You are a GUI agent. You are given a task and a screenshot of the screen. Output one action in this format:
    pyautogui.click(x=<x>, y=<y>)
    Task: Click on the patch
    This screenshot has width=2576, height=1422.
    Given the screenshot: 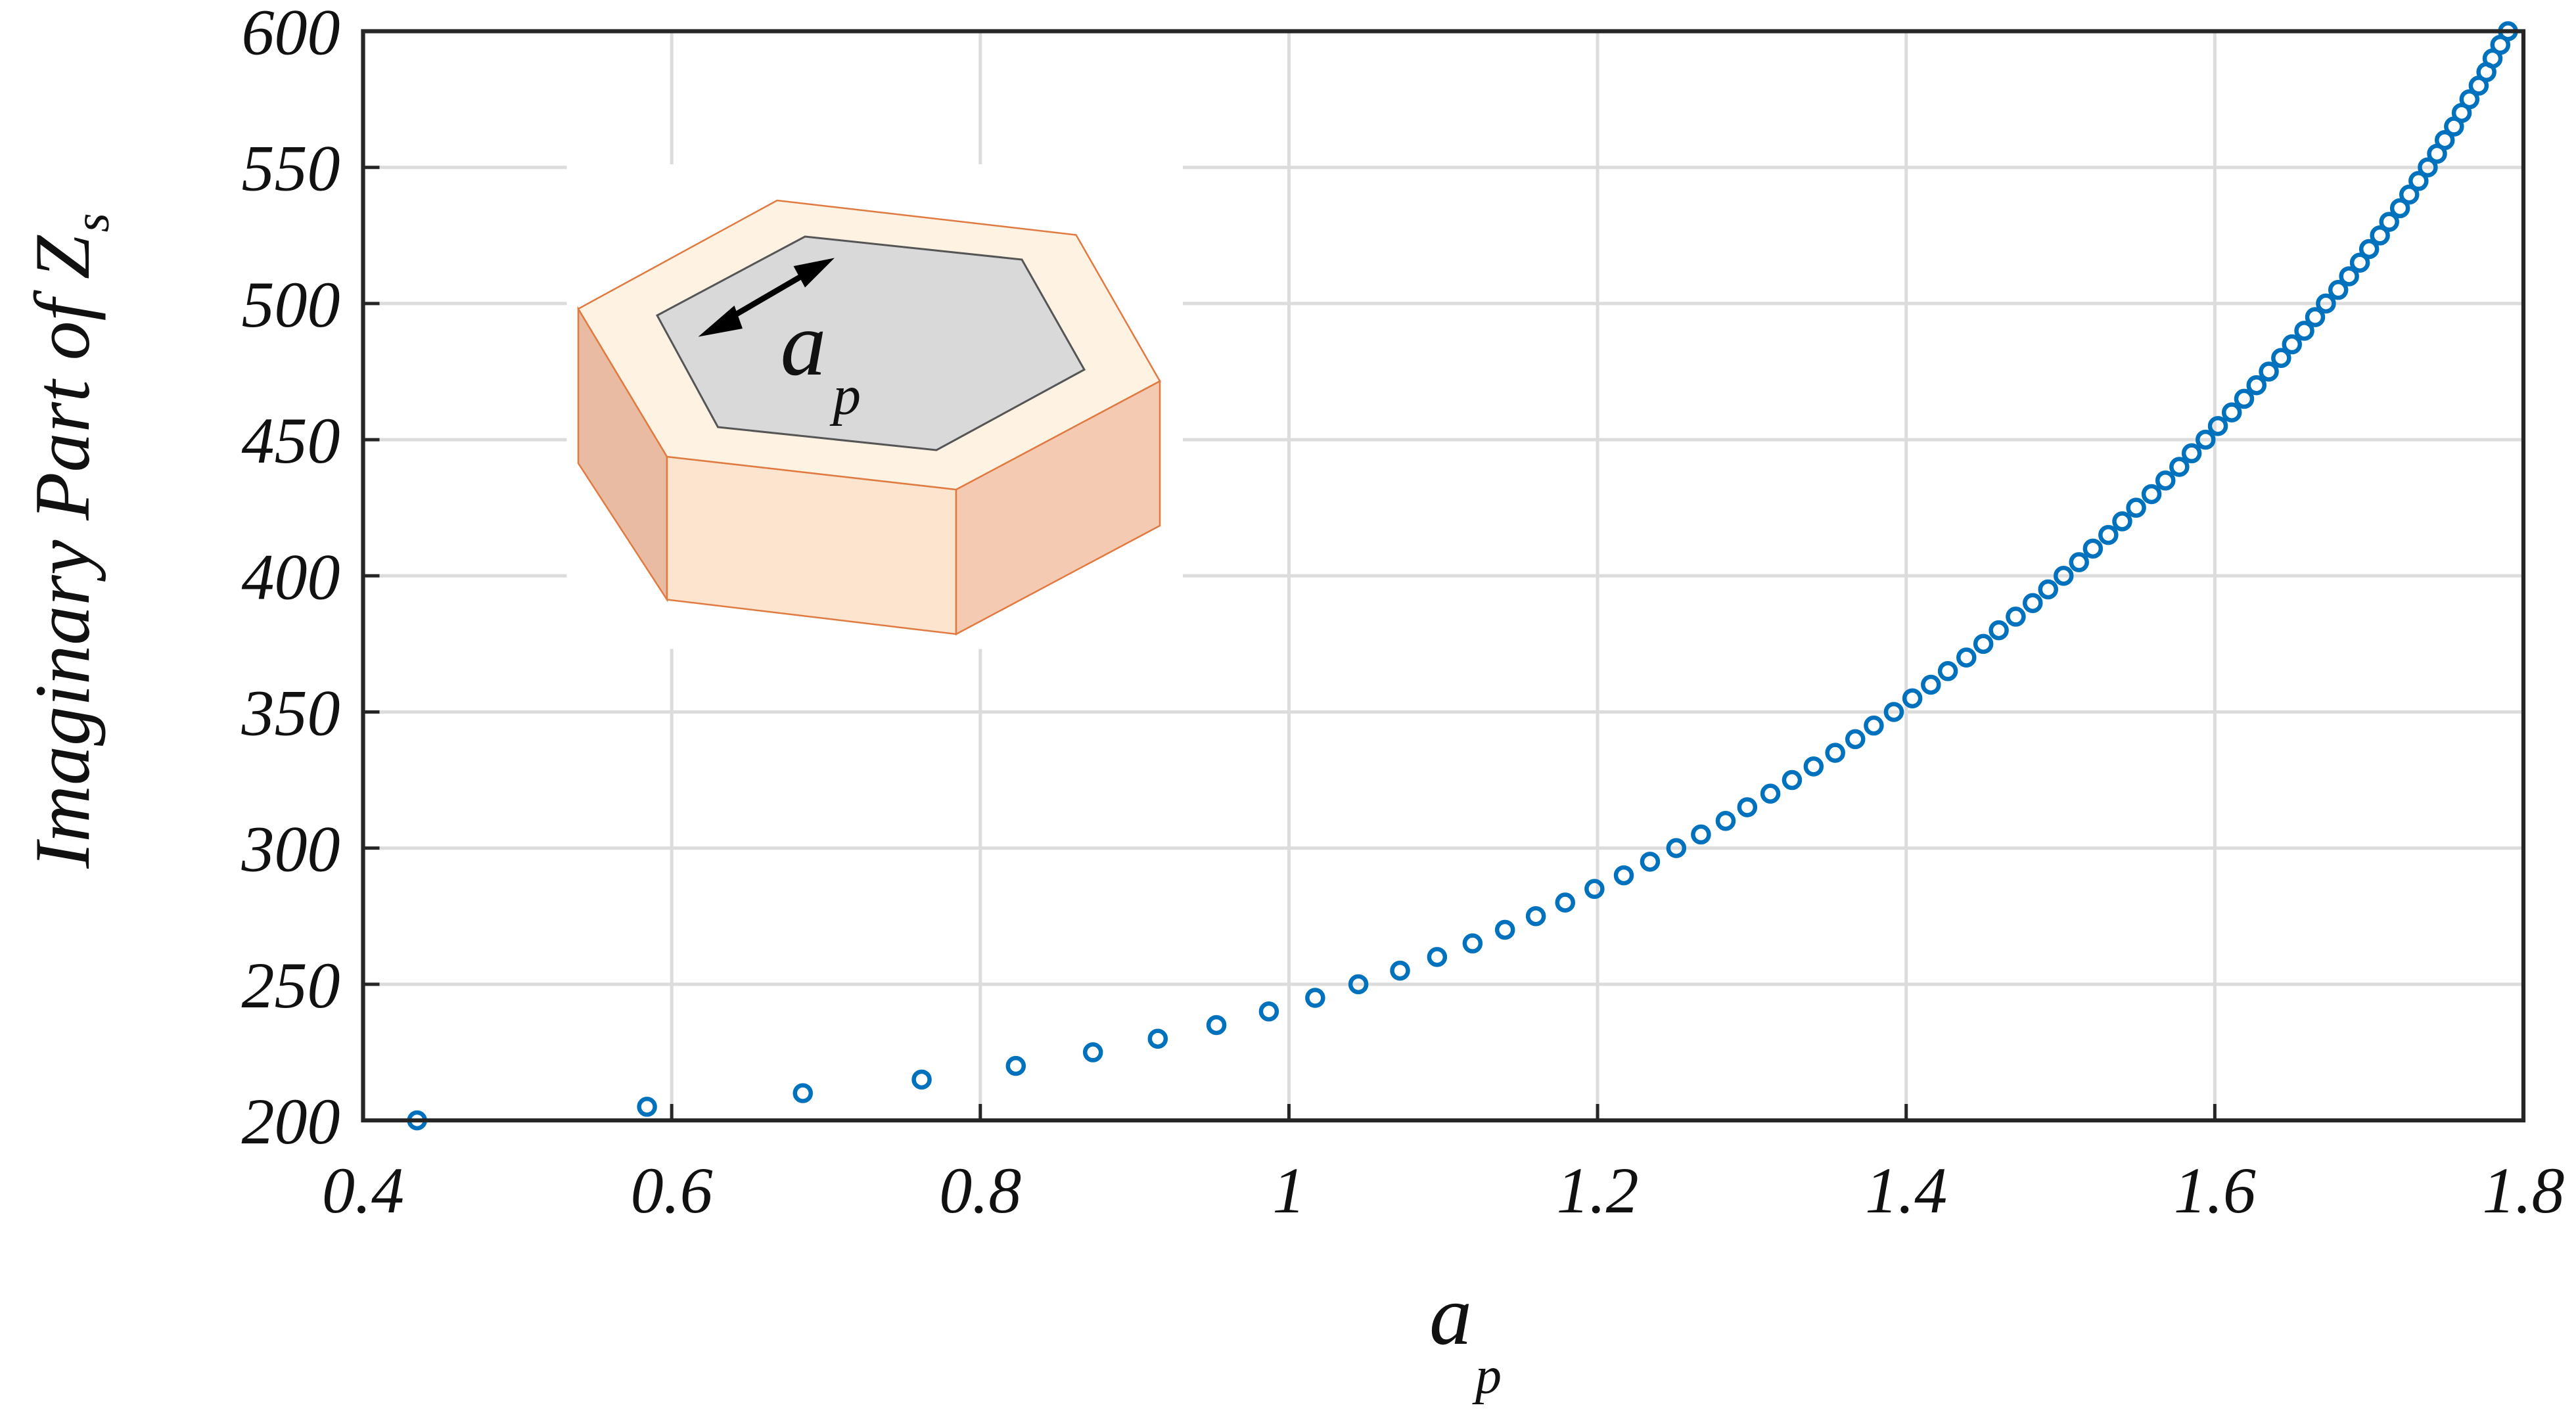 What is the action you would take?
    pyautogui.click(x=870, y=343)
    